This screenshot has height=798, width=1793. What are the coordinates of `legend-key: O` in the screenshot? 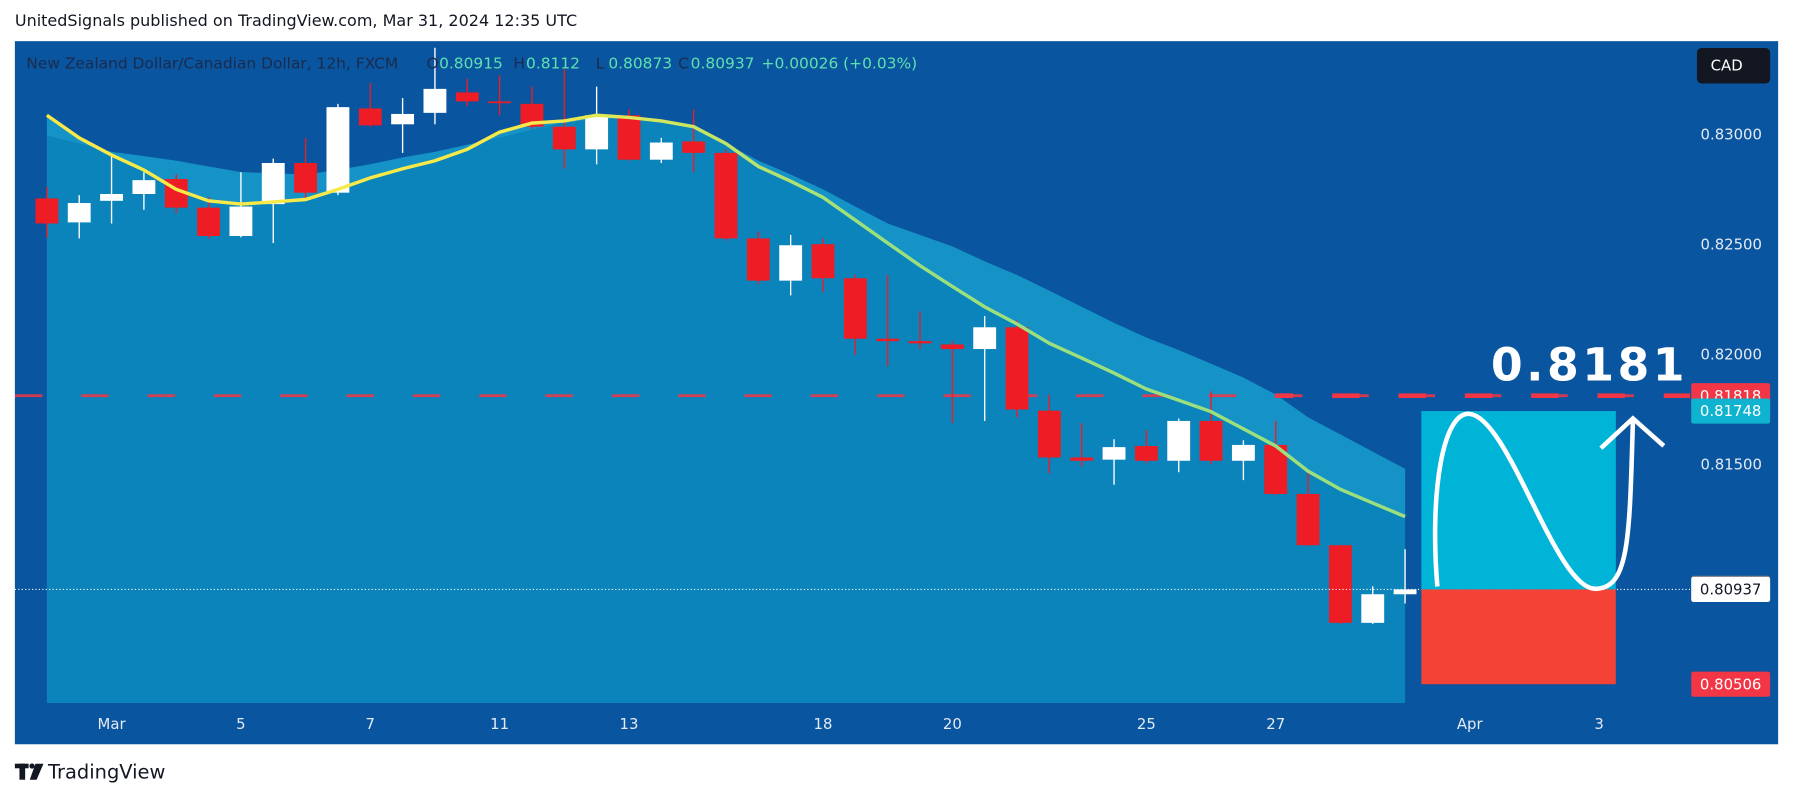 It's located at (433, 64).